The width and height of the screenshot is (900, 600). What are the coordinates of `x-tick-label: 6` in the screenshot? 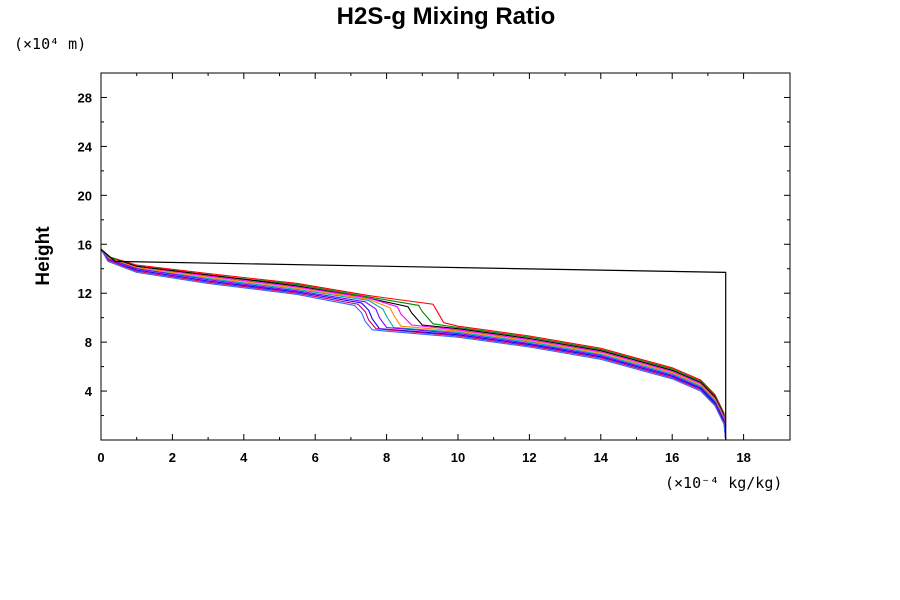 It's located at (315, 457).